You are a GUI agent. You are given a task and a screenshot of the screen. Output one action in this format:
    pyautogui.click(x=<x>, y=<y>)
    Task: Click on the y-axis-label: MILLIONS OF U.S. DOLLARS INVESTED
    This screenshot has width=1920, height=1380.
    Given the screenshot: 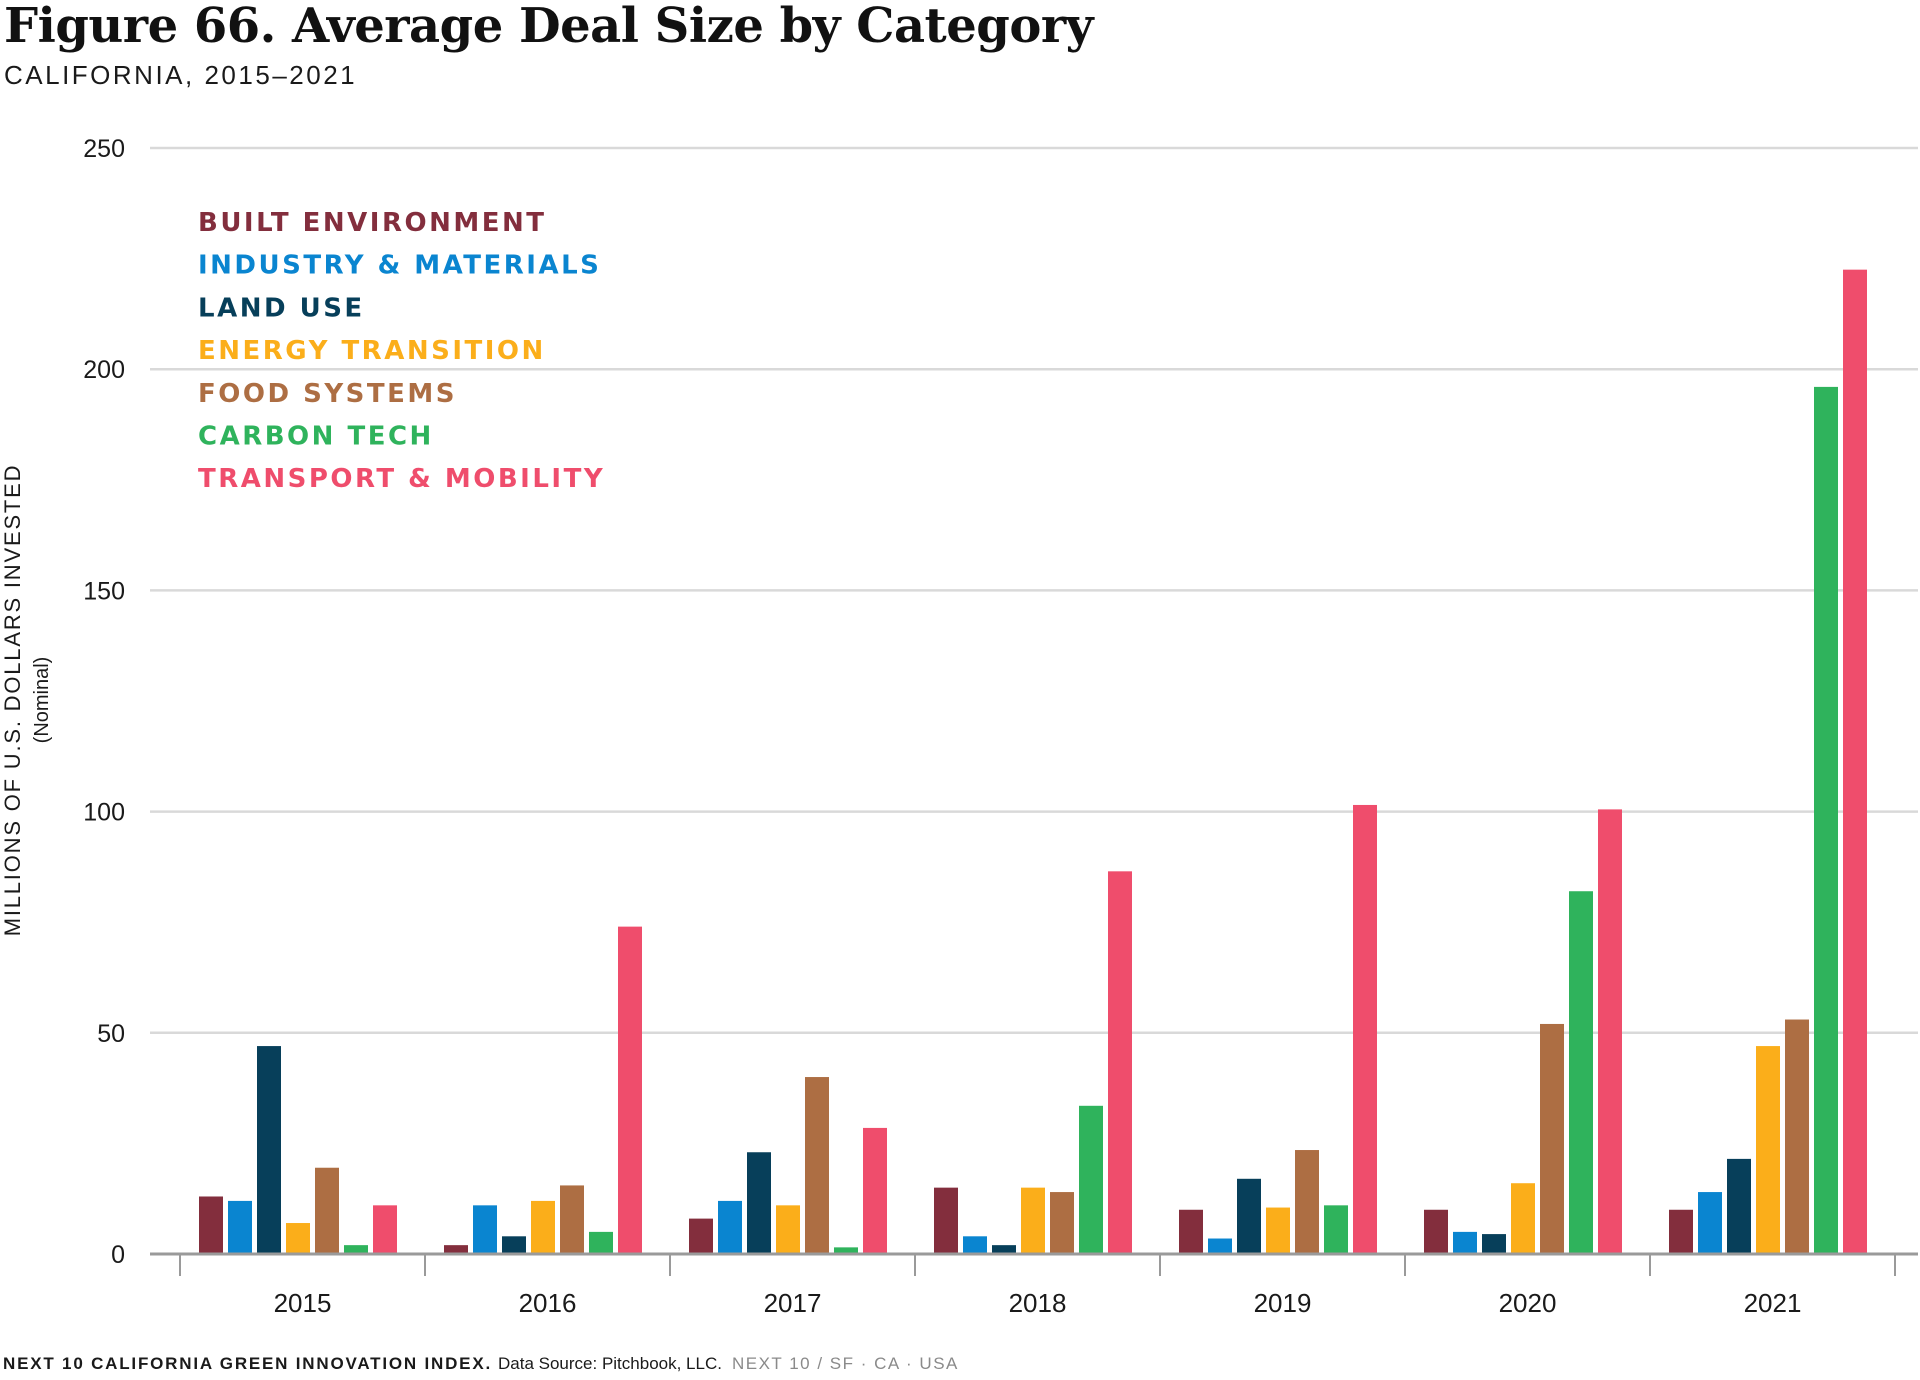 What is the action you would take?
    pyautogui.click(x=12, y=700)
    